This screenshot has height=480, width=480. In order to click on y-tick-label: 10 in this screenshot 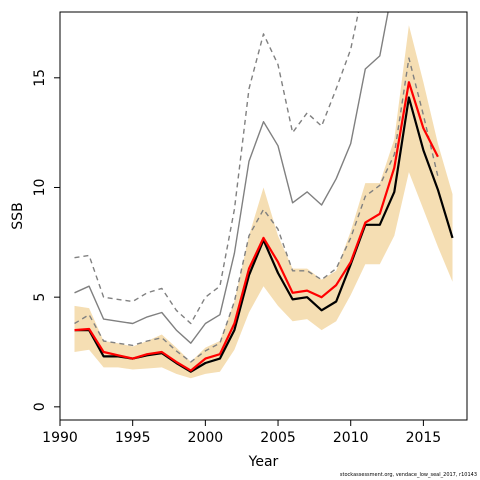, I will do `click(40, 188)`.